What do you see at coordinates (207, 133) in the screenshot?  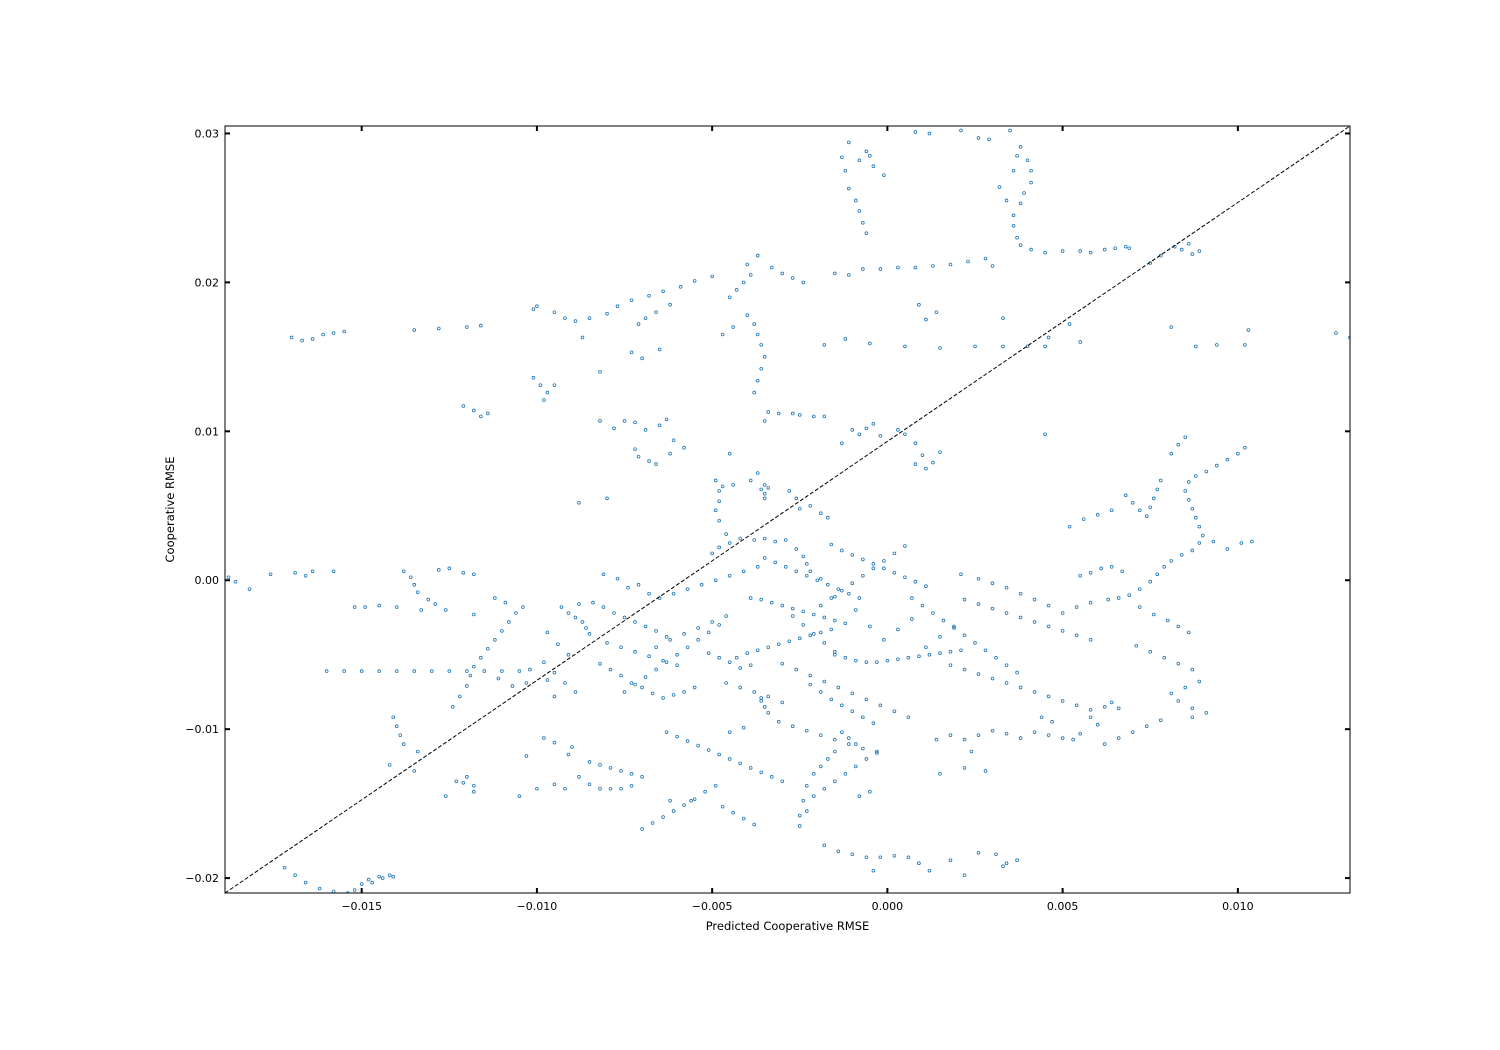 I see `y-tick-label: 0.03` at bounding box center [207, 133].